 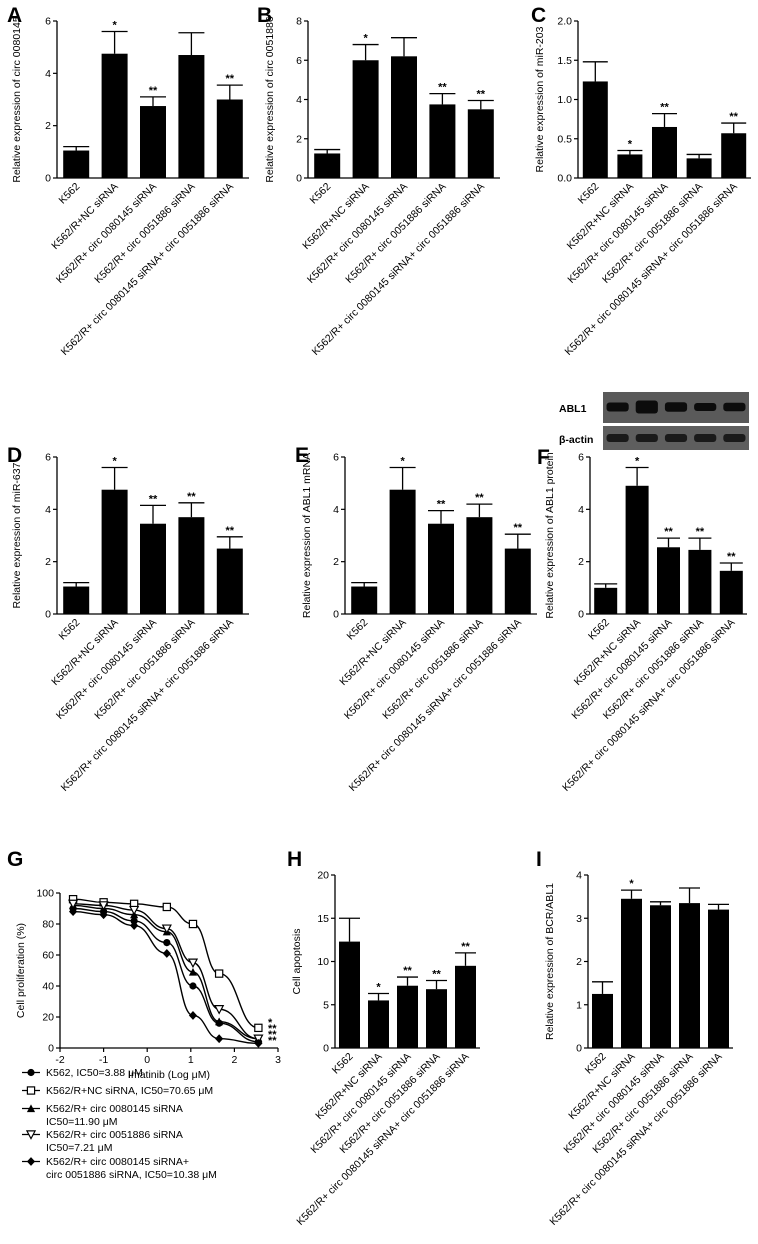 I want to click on panel-label: C, so click(x=538, y=15).